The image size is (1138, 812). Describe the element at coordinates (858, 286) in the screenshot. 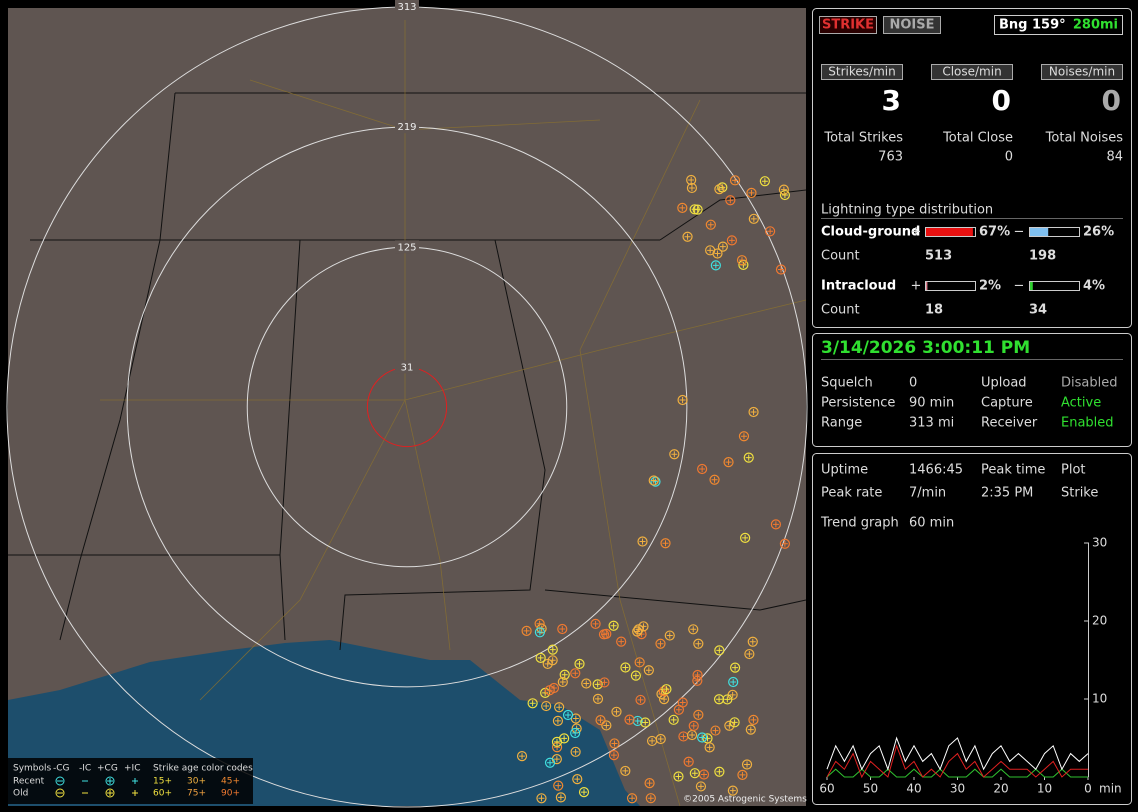

I see `type-name: Intracloud` at that location.